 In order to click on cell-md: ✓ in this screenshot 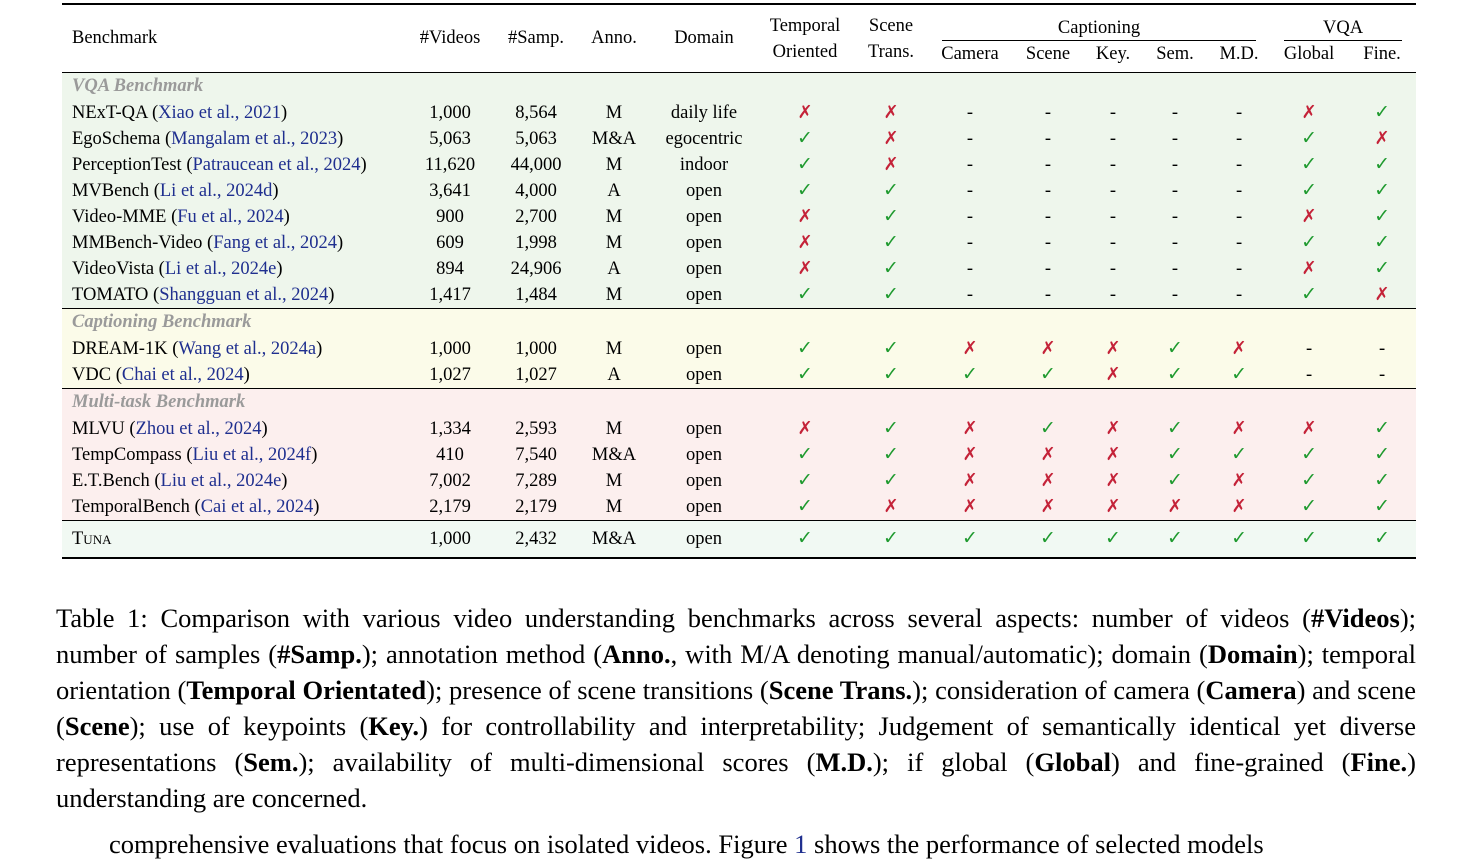, I will do `click(1239, 540)`.